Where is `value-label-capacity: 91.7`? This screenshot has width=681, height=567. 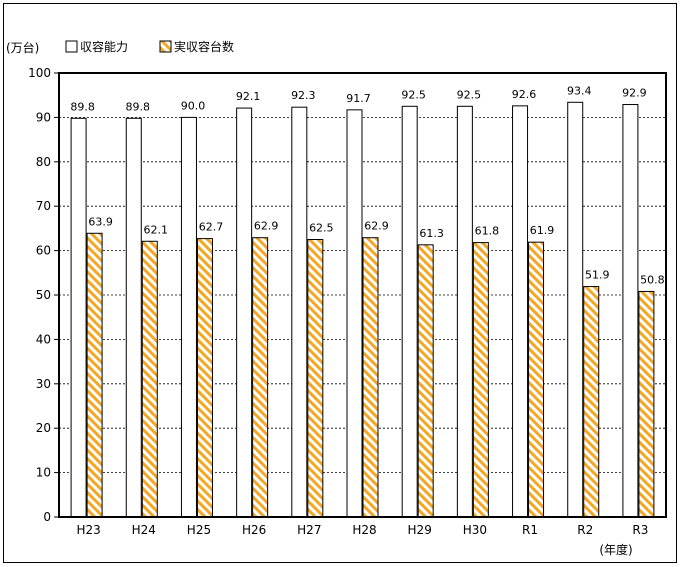 value-label-capacity: 91.7 is located at coordinates (358, 98).